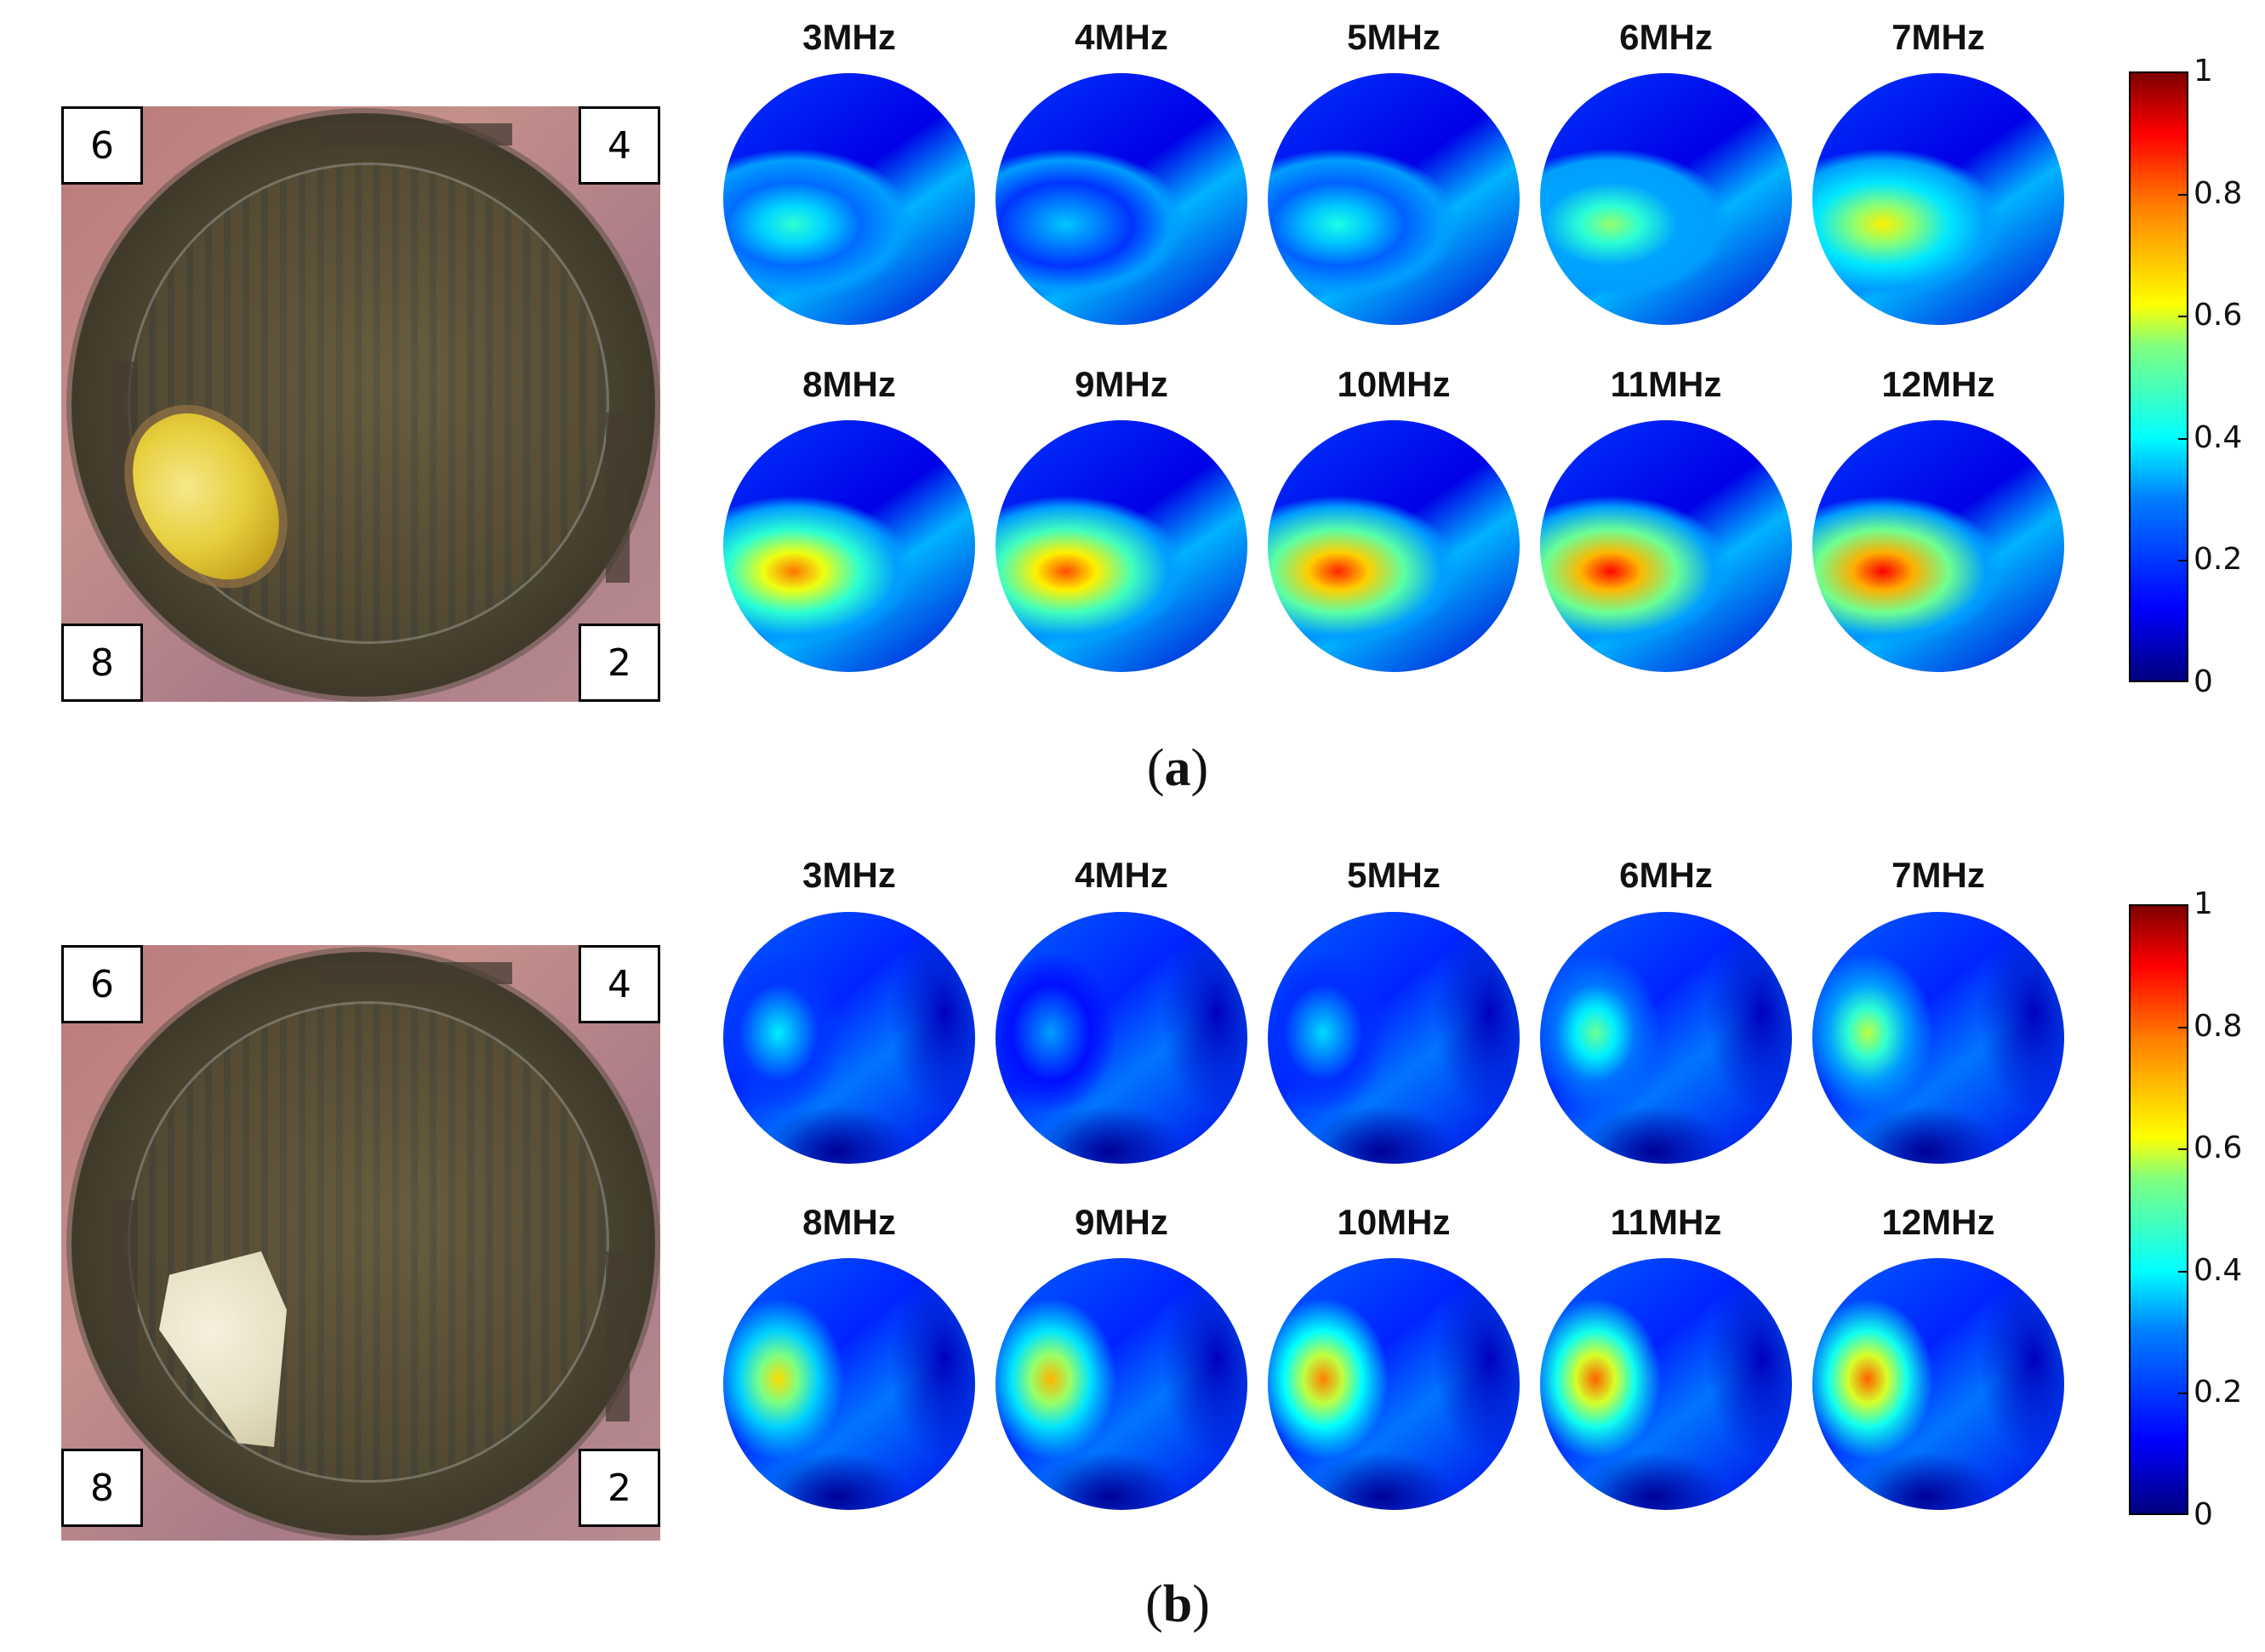 The image size is (2265, 1652). I want to click on petri-dish-water, so click(368, 1242).